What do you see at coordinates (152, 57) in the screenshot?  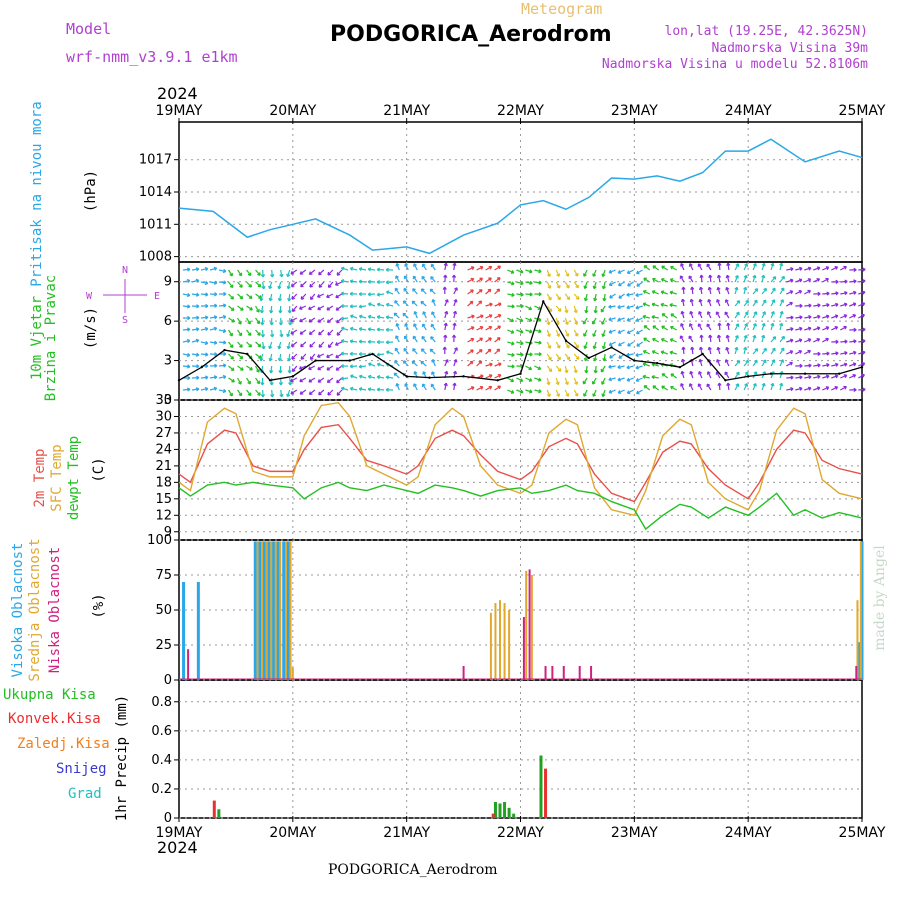 I see `model-name: wrf-nmm_v3.9.1 e1km` at bounding box center [152, 57].